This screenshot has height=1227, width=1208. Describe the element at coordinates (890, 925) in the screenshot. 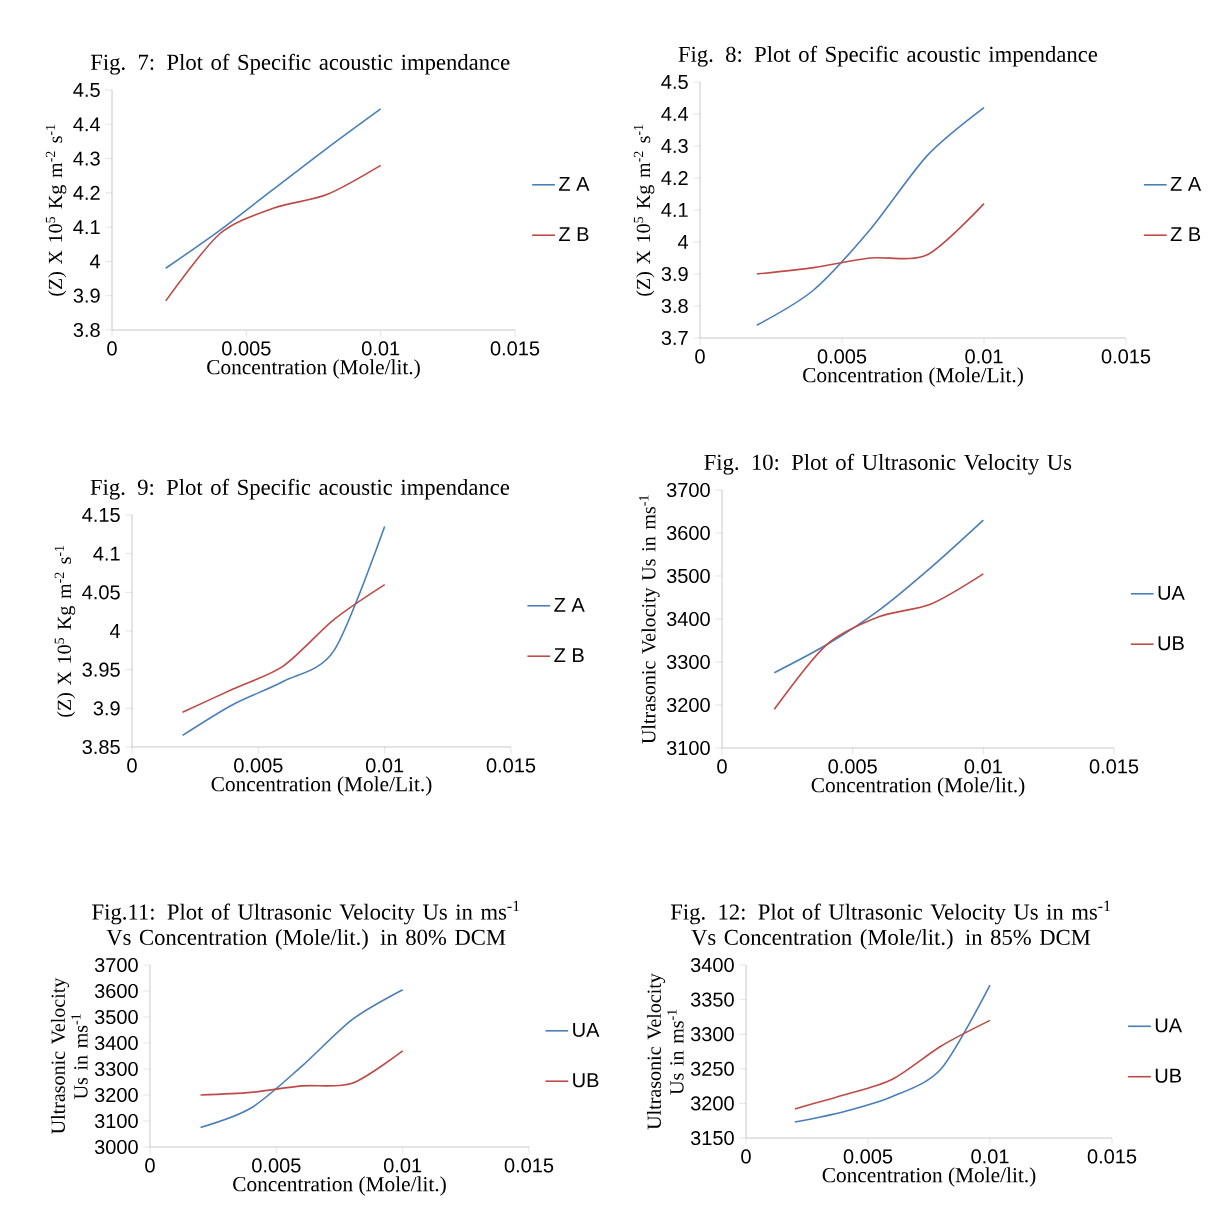

I see `chart-title: Fig. 12: Plot of Ultrasonic Velocity Us in ms$^{-1}$ Vs Concentration (Mole/lit.) in 85% DCM` at that location.